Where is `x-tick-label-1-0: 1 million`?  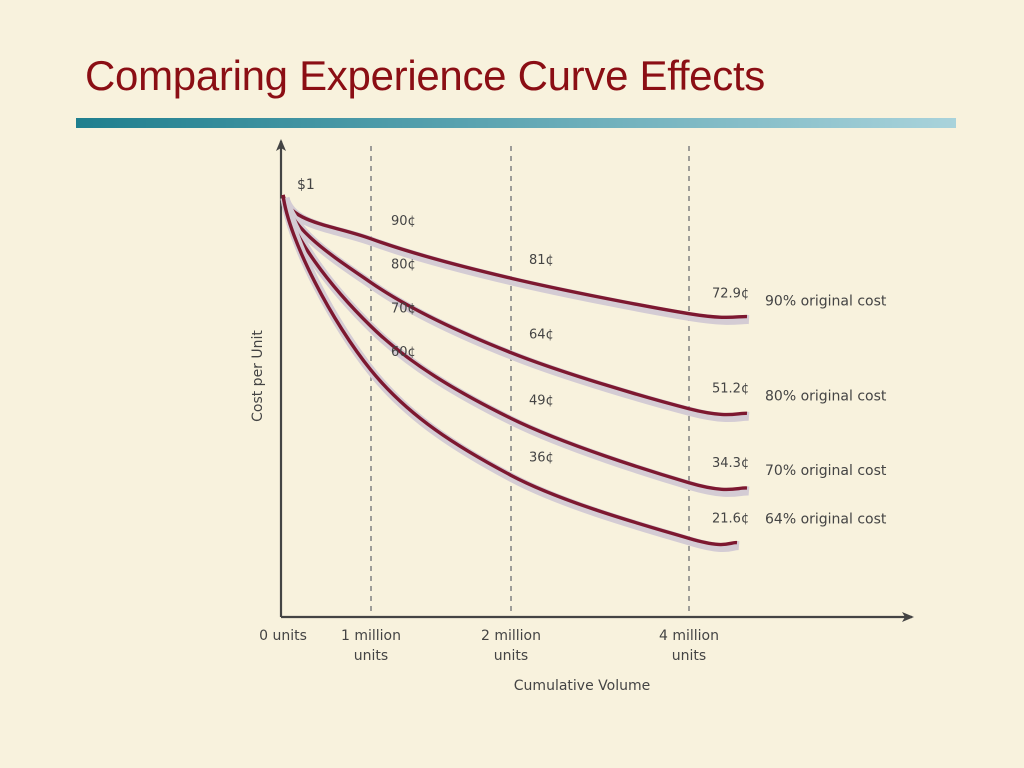
x-tick-label-1-0: 1 million is located at coordinates (371, 636).